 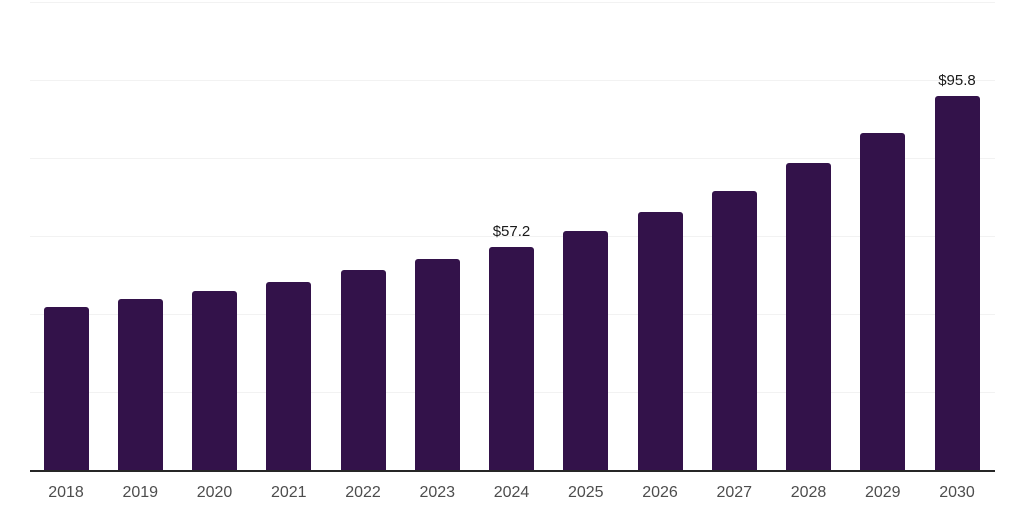 What do you see at coordinates (957, 283) in the screenshot?
I see `bar-2030` at bounding box center [957, 283].